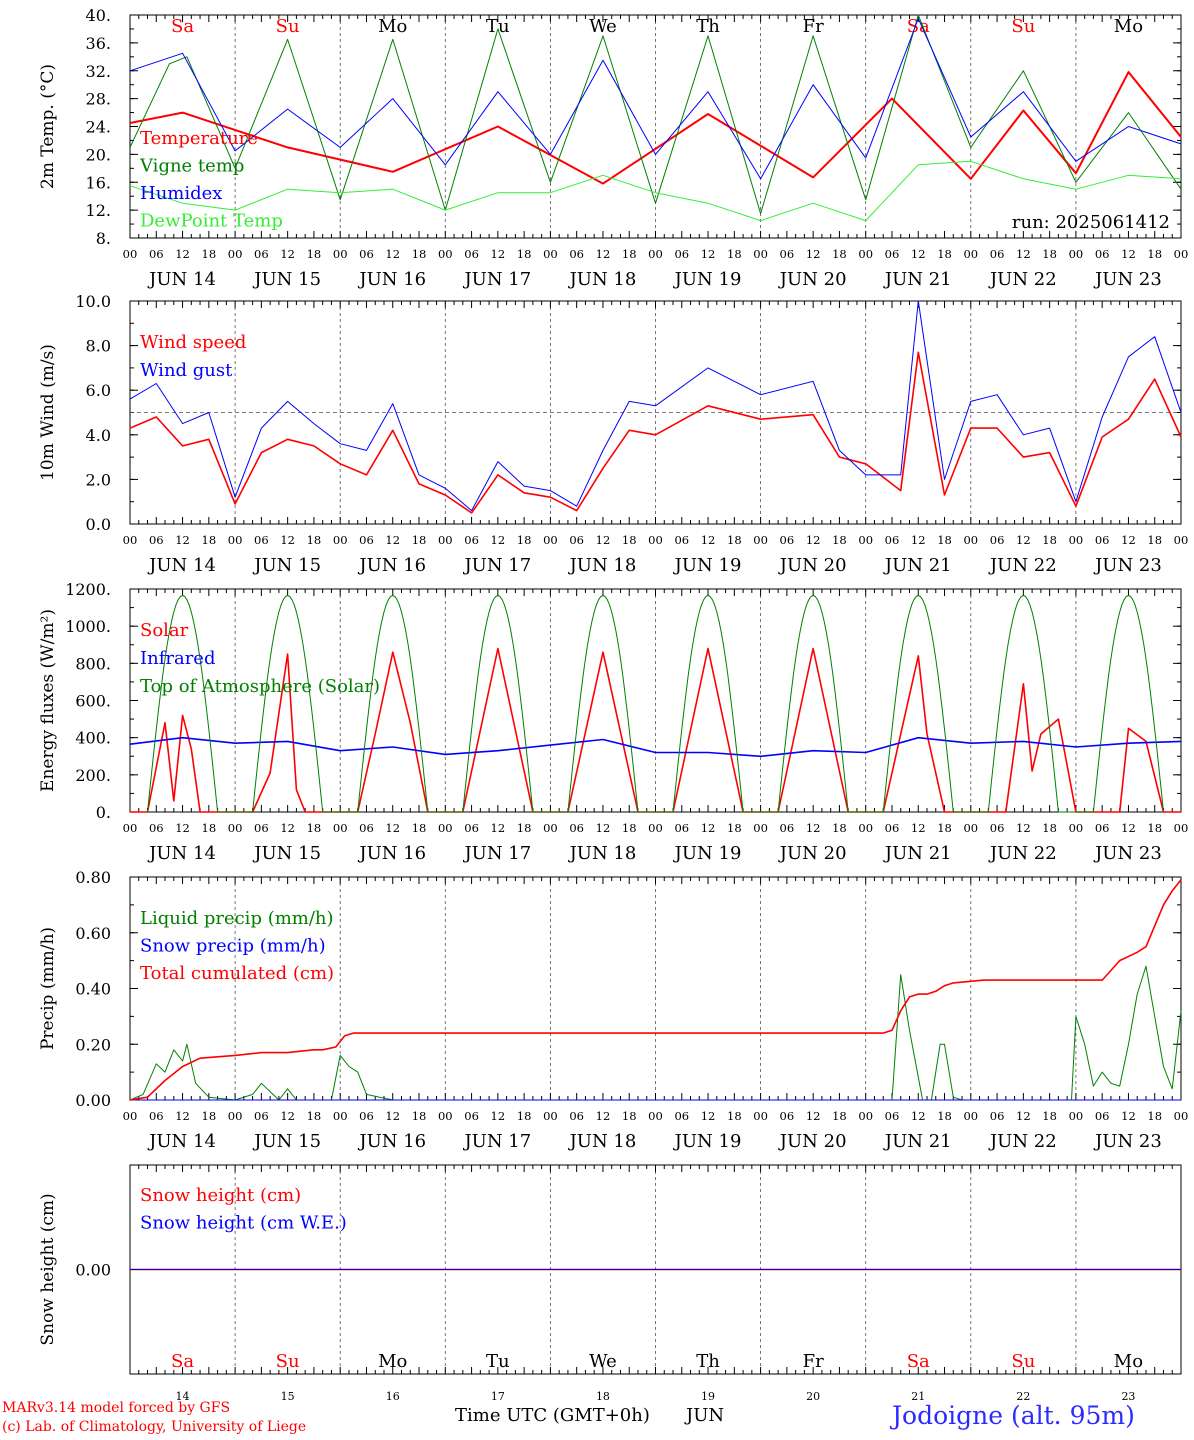  What do you see at coordinates (103, 812) in the screenshot?
I see `y-tick-label: 0.` at bounding box center [103, 812].